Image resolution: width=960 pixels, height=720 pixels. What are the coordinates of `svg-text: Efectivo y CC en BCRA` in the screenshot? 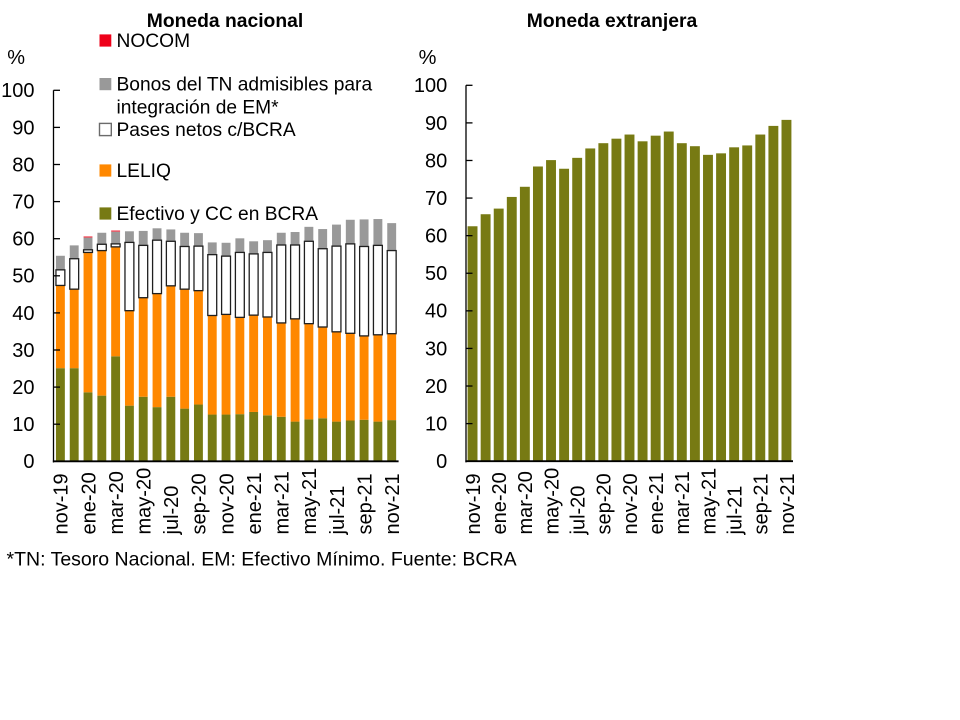 It's located at (218, 214).